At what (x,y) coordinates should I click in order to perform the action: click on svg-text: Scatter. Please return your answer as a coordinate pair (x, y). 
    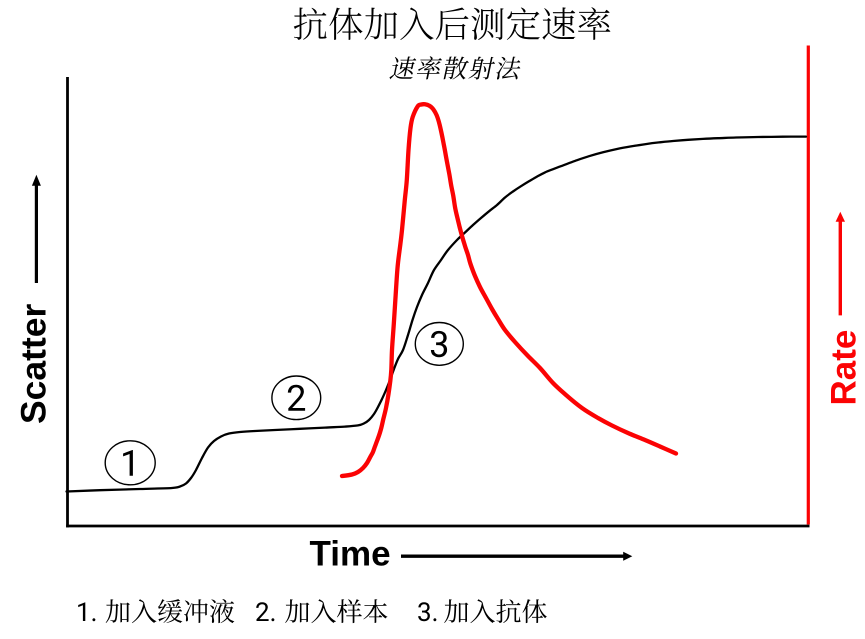
    Looking at the image, I should click on (34, 363).